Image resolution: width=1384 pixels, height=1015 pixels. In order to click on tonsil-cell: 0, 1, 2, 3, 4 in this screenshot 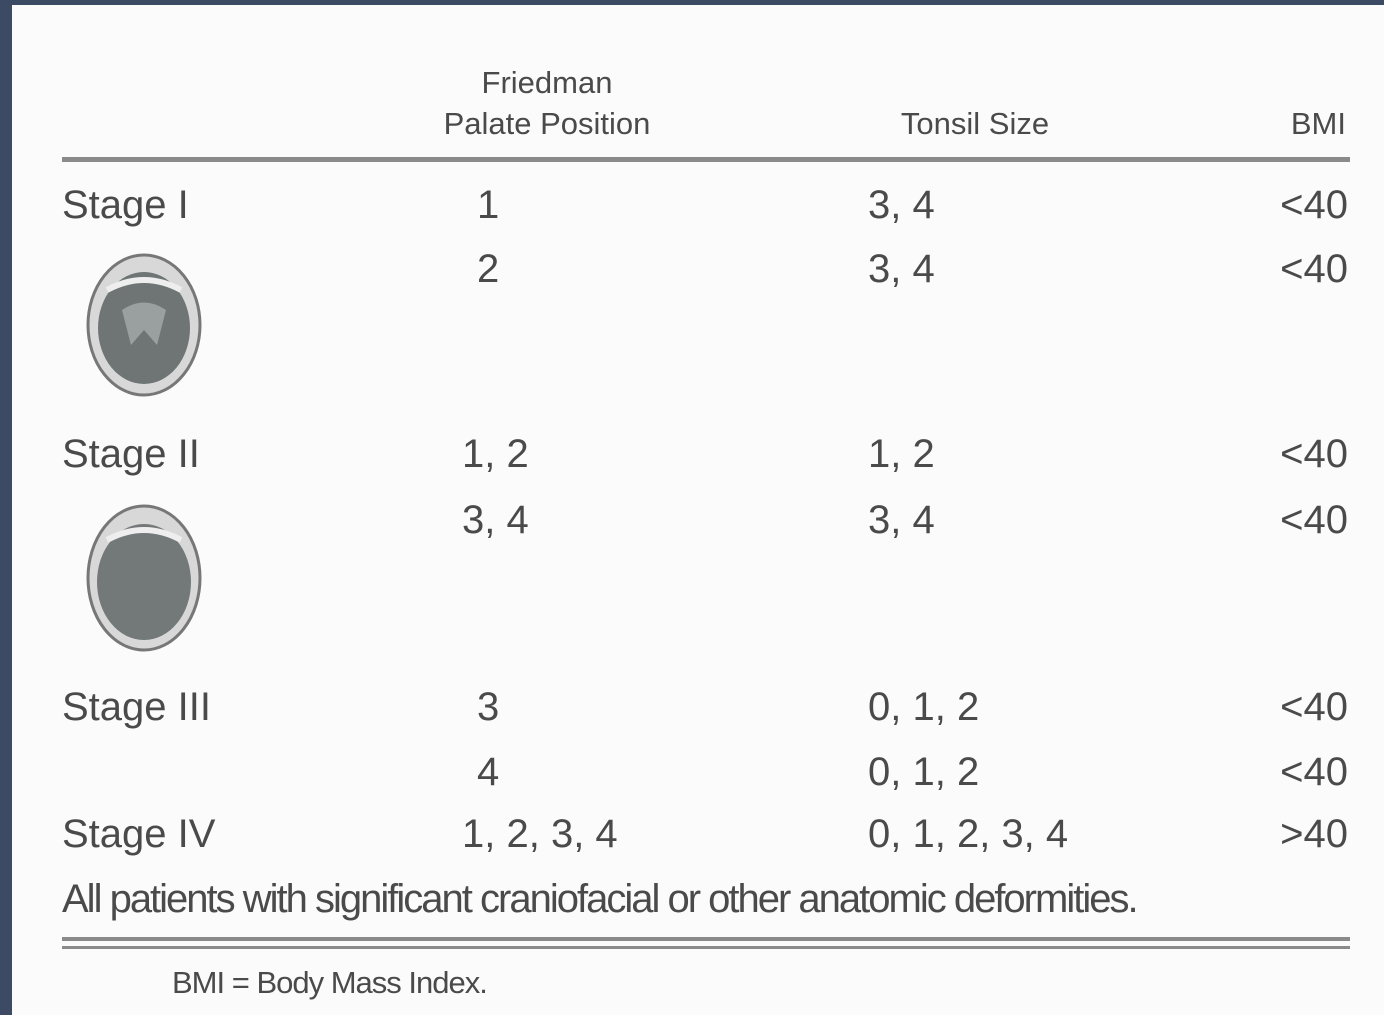, I will do `click(968, 834)`.